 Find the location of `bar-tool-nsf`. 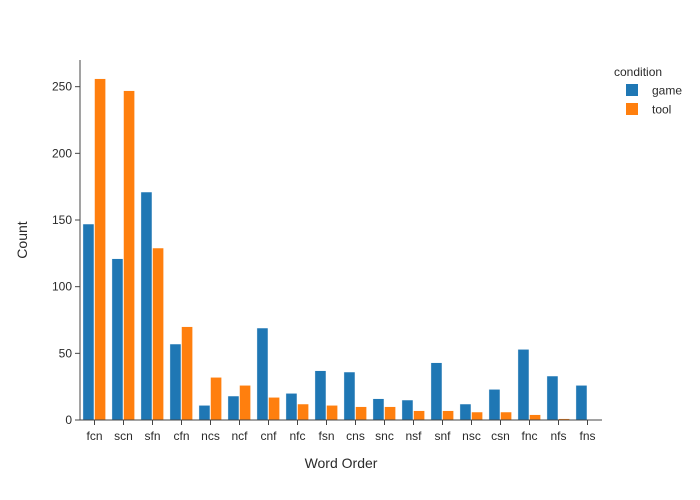

bar-tool-nsf is located at coordinates (419, 415).